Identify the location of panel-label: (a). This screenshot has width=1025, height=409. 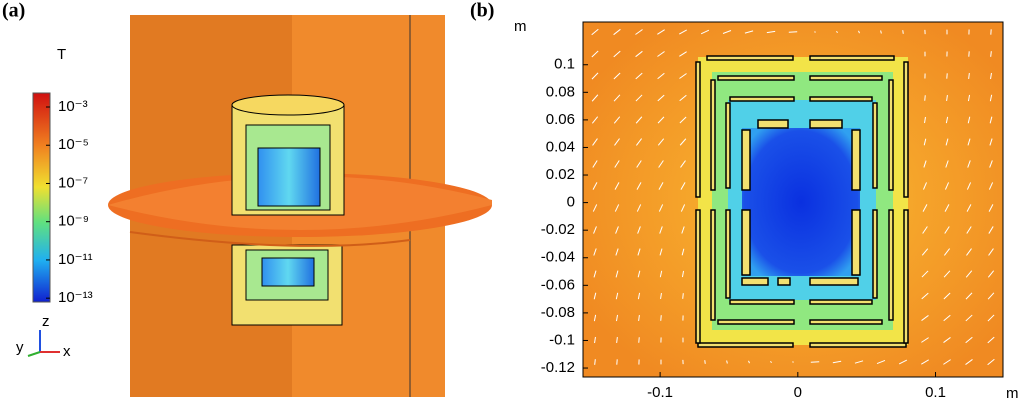
(13, 11).